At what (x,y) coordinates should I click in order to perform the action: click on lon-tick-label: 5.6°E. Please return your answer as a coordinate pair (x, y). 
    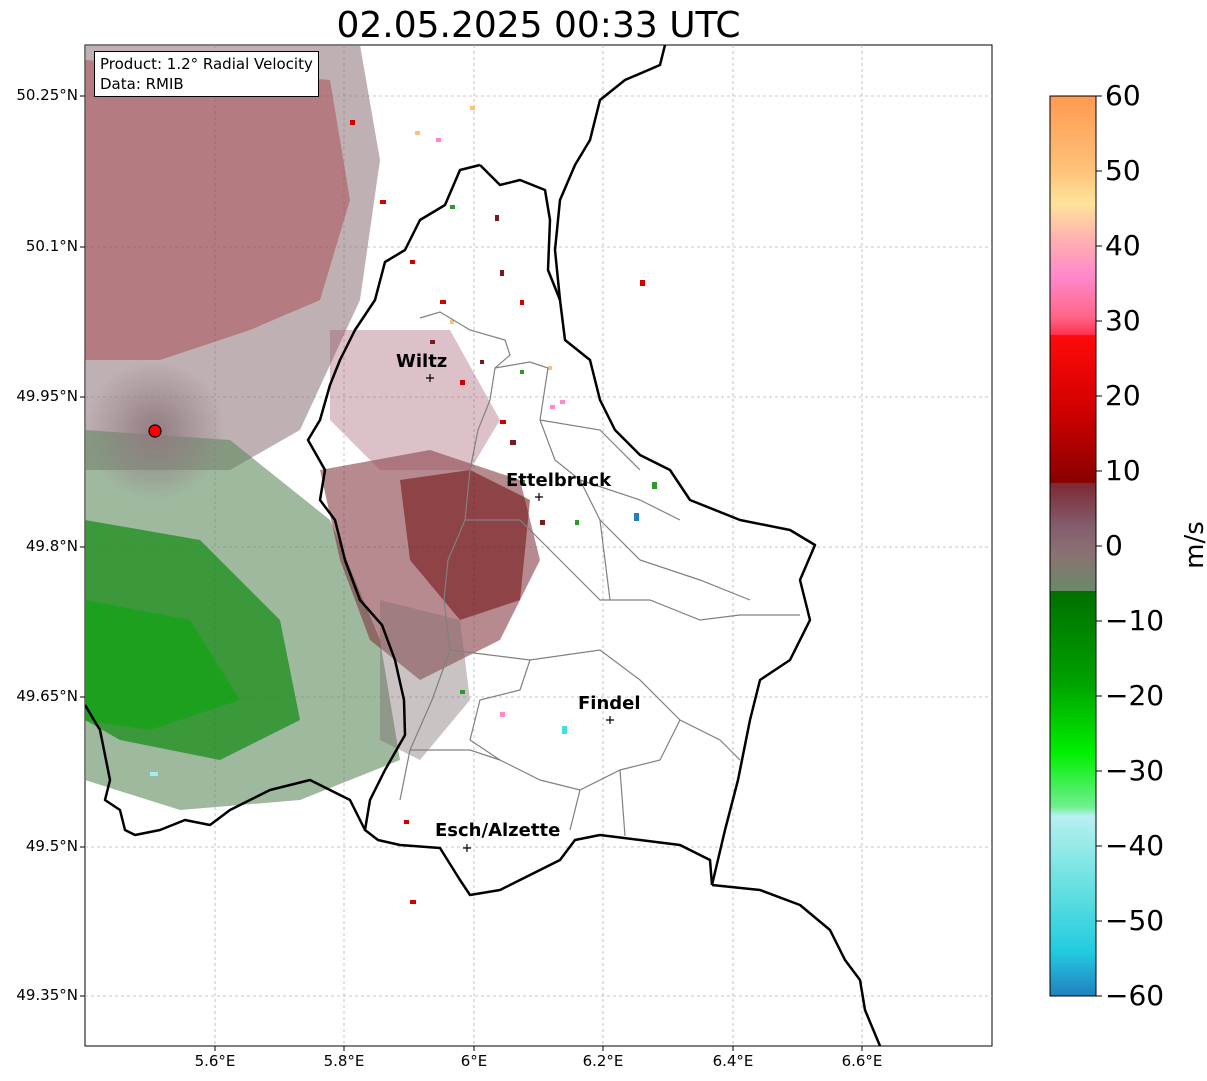
    Looking at the image, I should click on (215, 1061).